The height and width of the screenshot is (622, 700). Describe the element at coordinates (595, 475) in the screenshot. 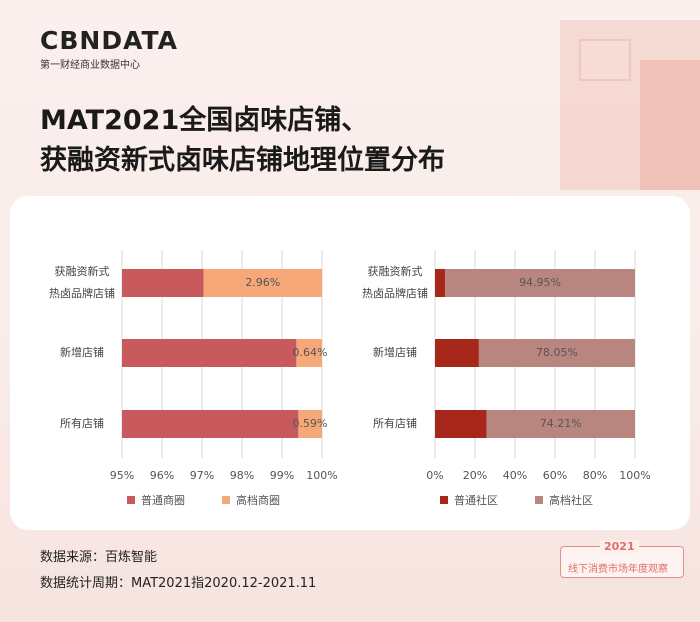

I see `x-tick-label: 80%` at that location.